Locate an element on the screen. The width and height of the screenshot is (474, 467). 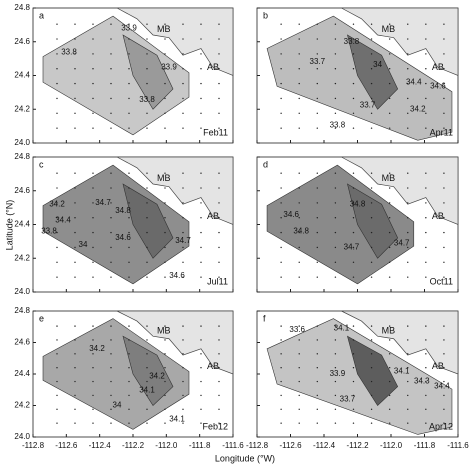
x-tick-label: -112.8 is located at coordinates (33, 445).